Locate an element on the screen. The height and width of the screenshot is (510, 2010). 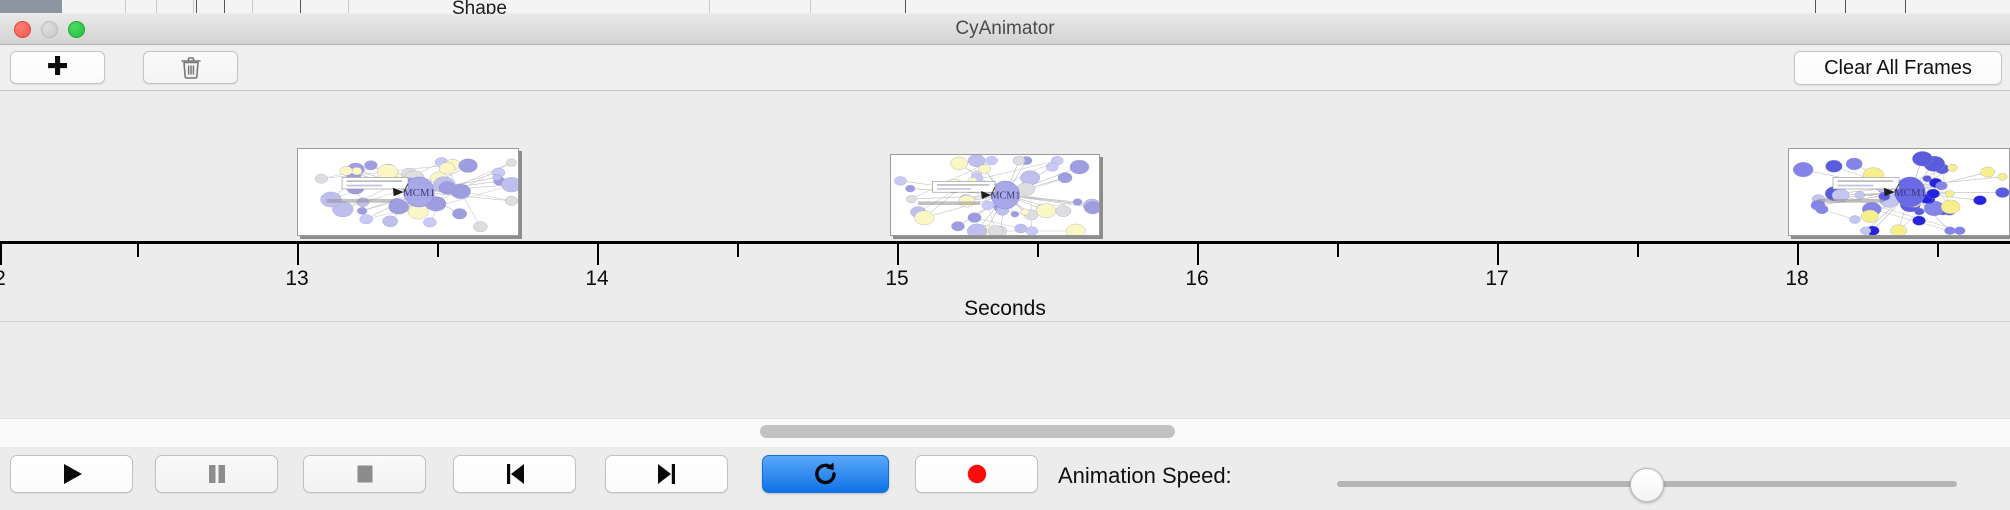
horizontal-scrollbar-track is located at coordinates (1005, 433).